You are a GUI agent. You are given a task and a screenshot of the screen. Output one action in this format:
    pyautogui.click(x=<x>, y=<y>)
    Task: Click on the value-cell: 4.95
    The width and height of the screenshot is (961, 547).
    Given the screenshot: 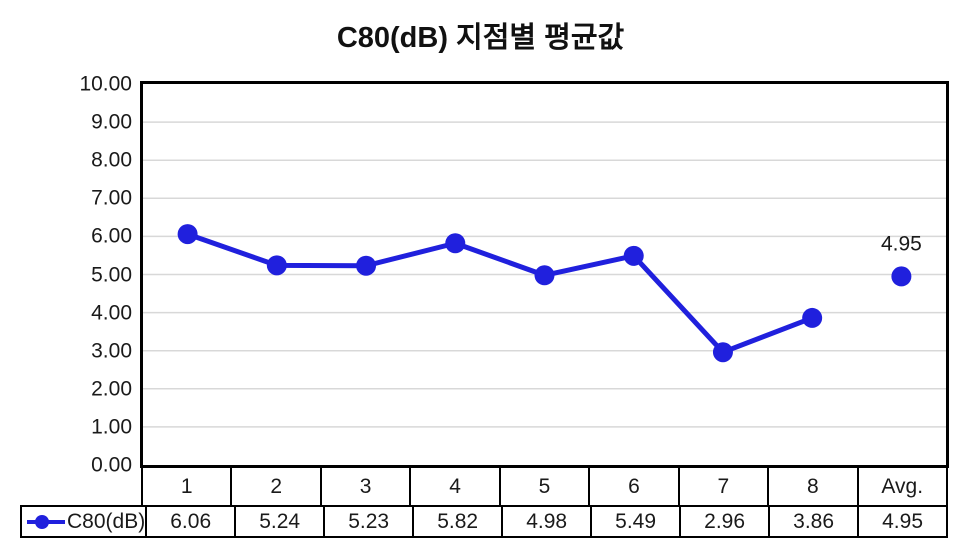 What is the action you would take?
    pyautogui.click(x=904, y=521)
    